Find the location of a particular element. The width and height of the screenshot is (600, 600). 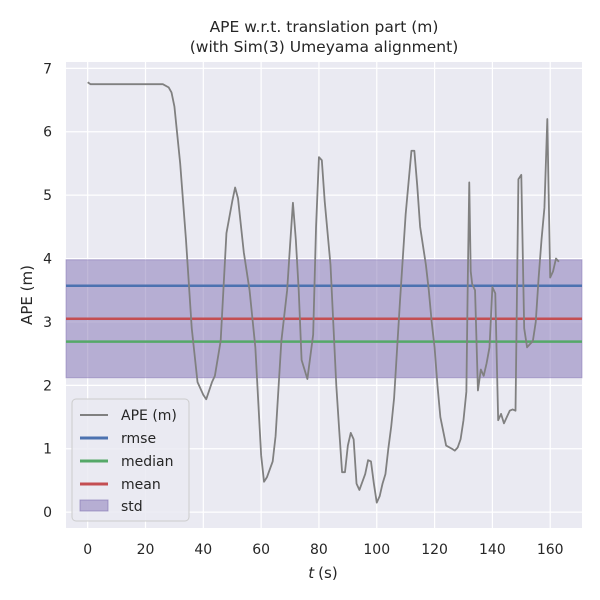

x-tick-label: 0 is located at coordinates (87, 550).